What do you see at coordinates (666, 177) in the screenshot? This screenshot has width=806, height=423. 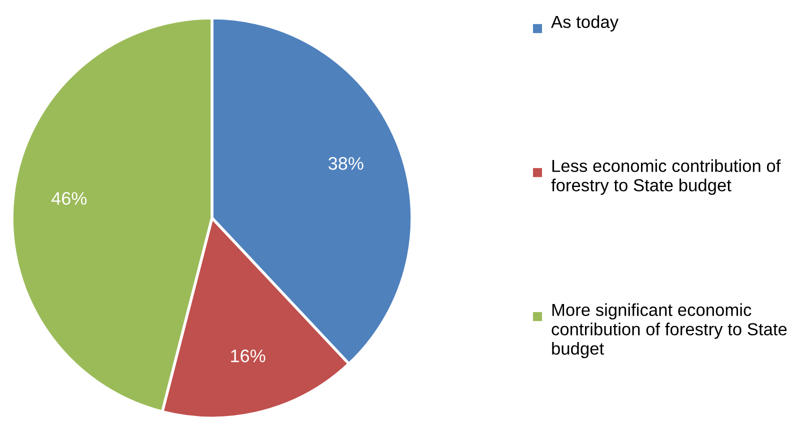 I see `legend-label: Less economic contribution of forestry to State budget` at bounding box center [666, 177].